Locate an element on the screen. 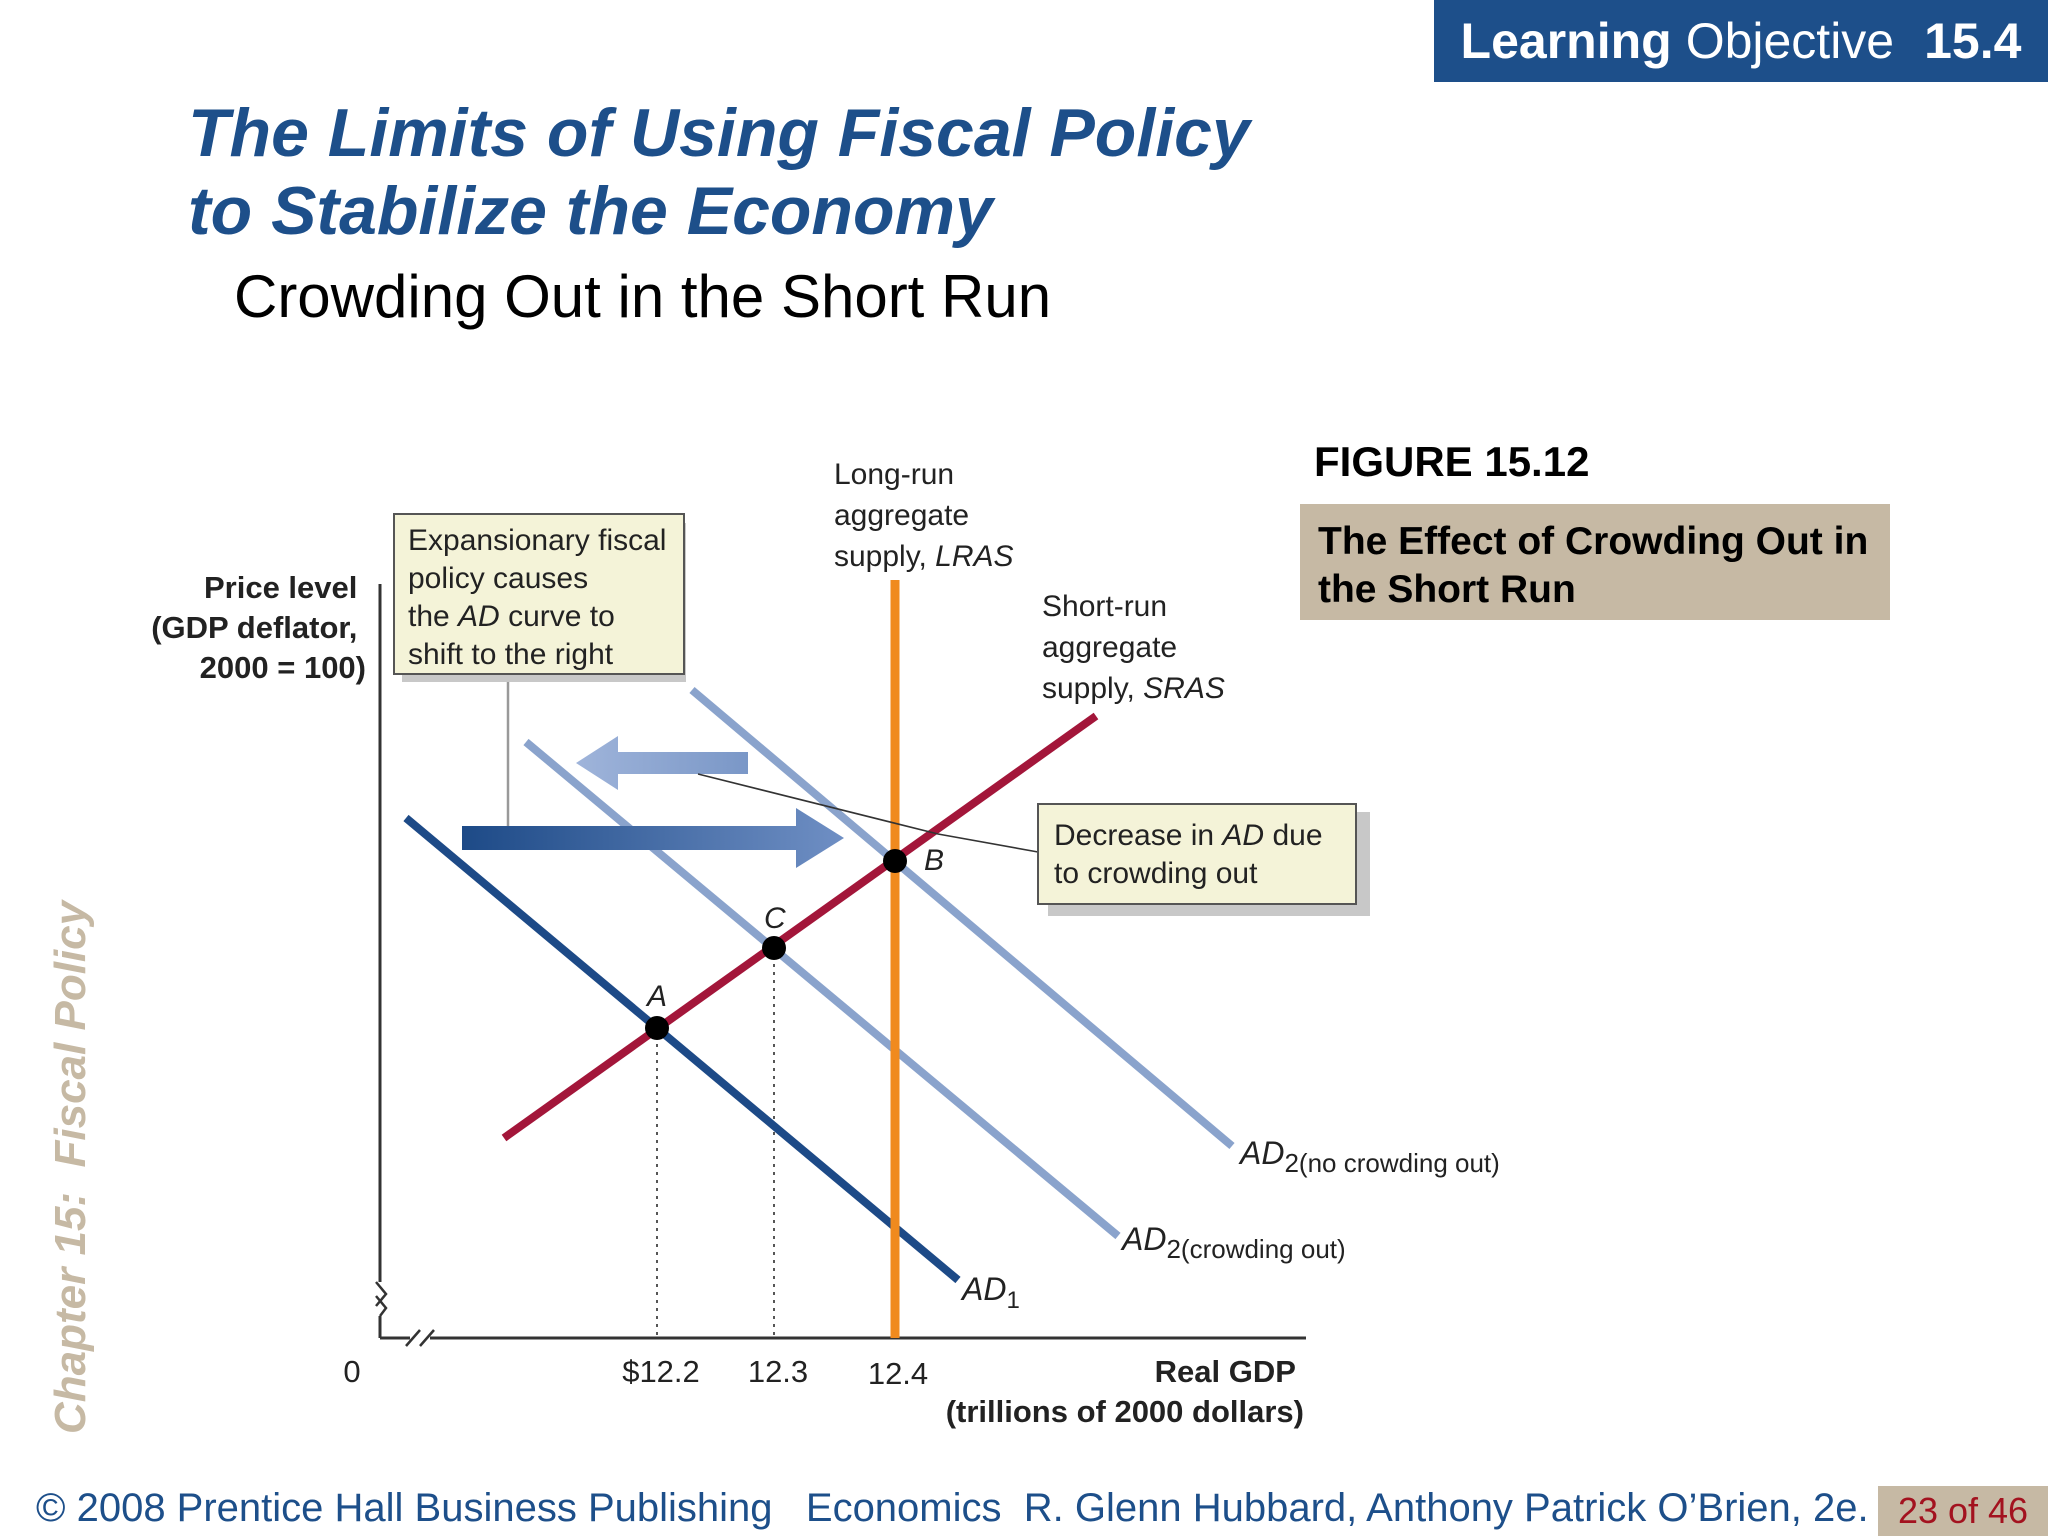 This screenshot has height=1536, width=2048. crowding-callout-line2: to crowding out is located at coordinates (1156, 873).